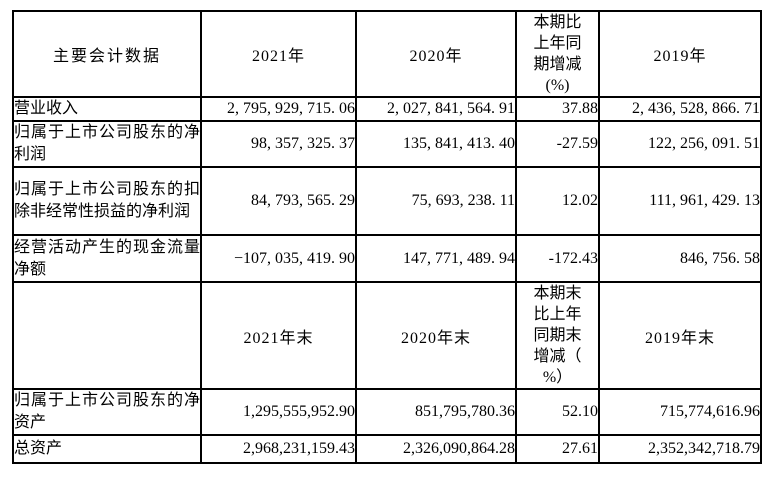  Describe the element at coordinates (107, 109) in the screenshot. I see `metric-label: 营业收入` at that location.